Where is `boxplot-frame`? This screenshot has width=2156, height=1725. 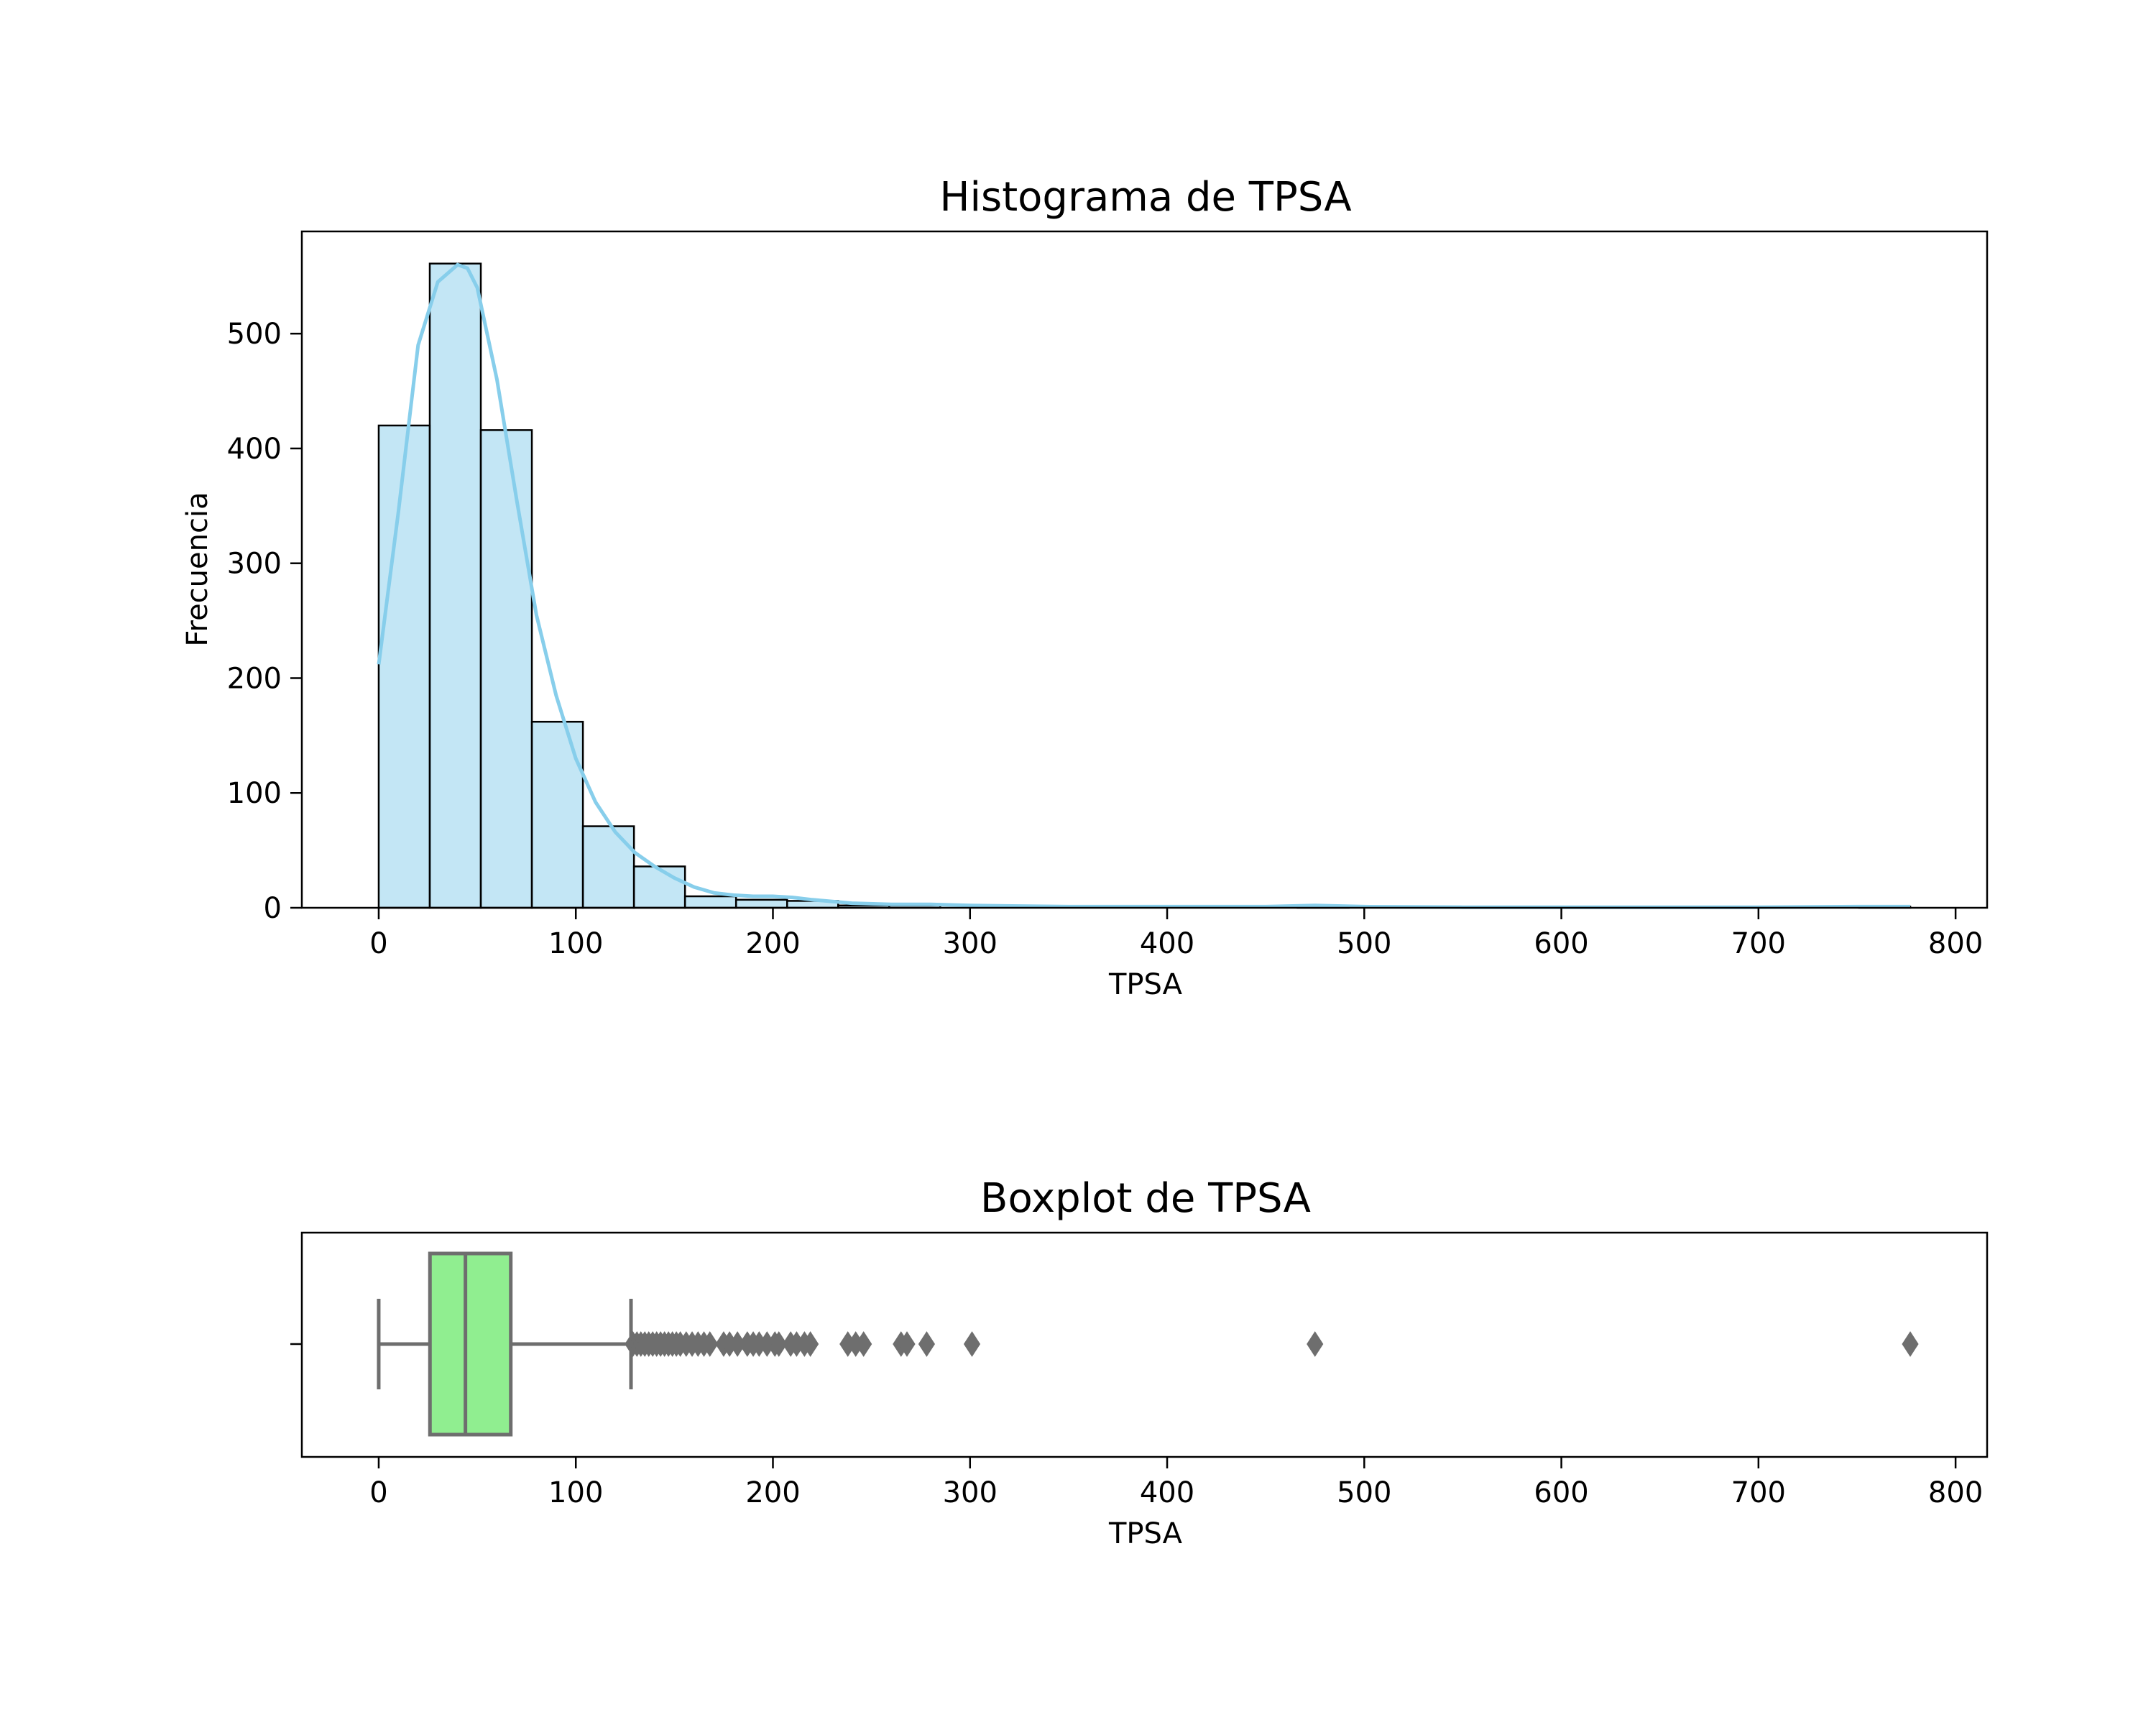
boxplot-frame is located at coordinates (1144, 1344).